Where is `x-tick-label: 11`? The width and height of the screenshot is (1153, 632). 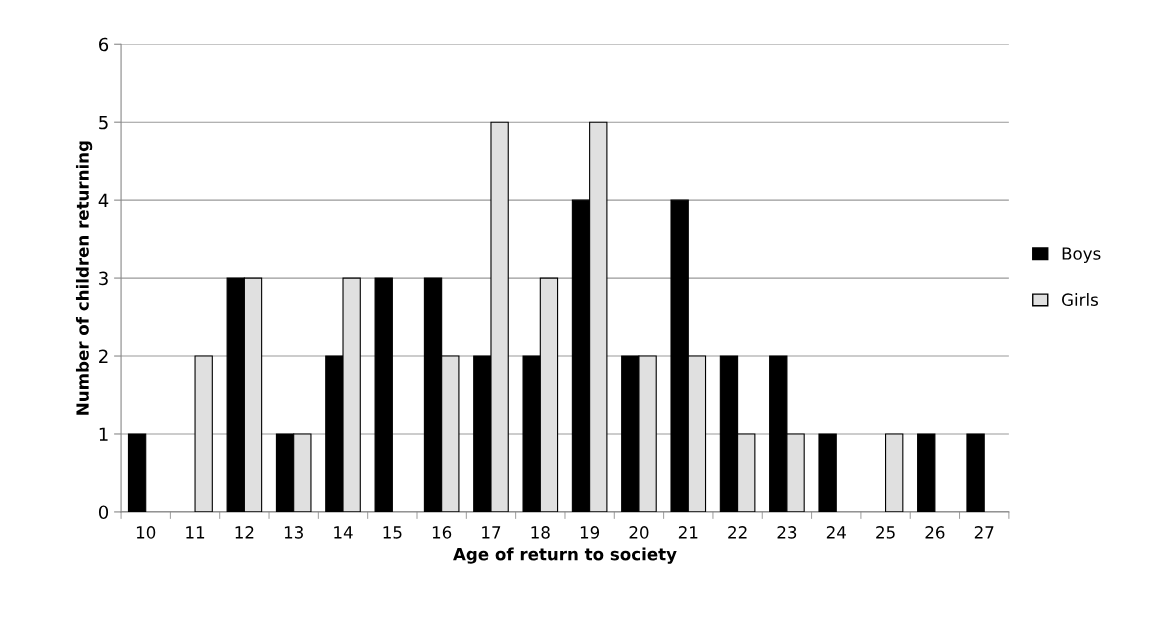
x-tick-label: 11 is located at coordinates (195, 532).